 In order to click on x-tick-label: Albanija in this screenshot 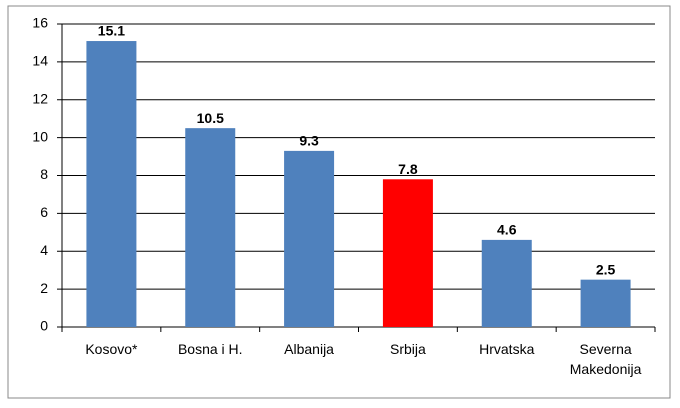, I will do `click(309, 349)`.